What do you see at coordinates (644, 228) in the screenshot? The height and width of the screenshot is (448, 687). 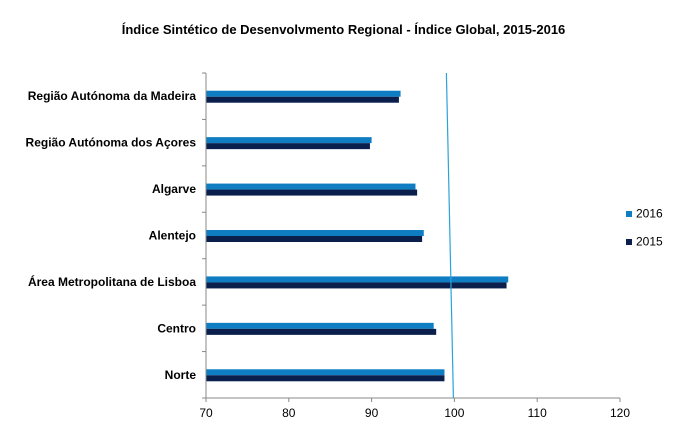 I see `legend: 2016 2015` at bounding box center [644, 228].